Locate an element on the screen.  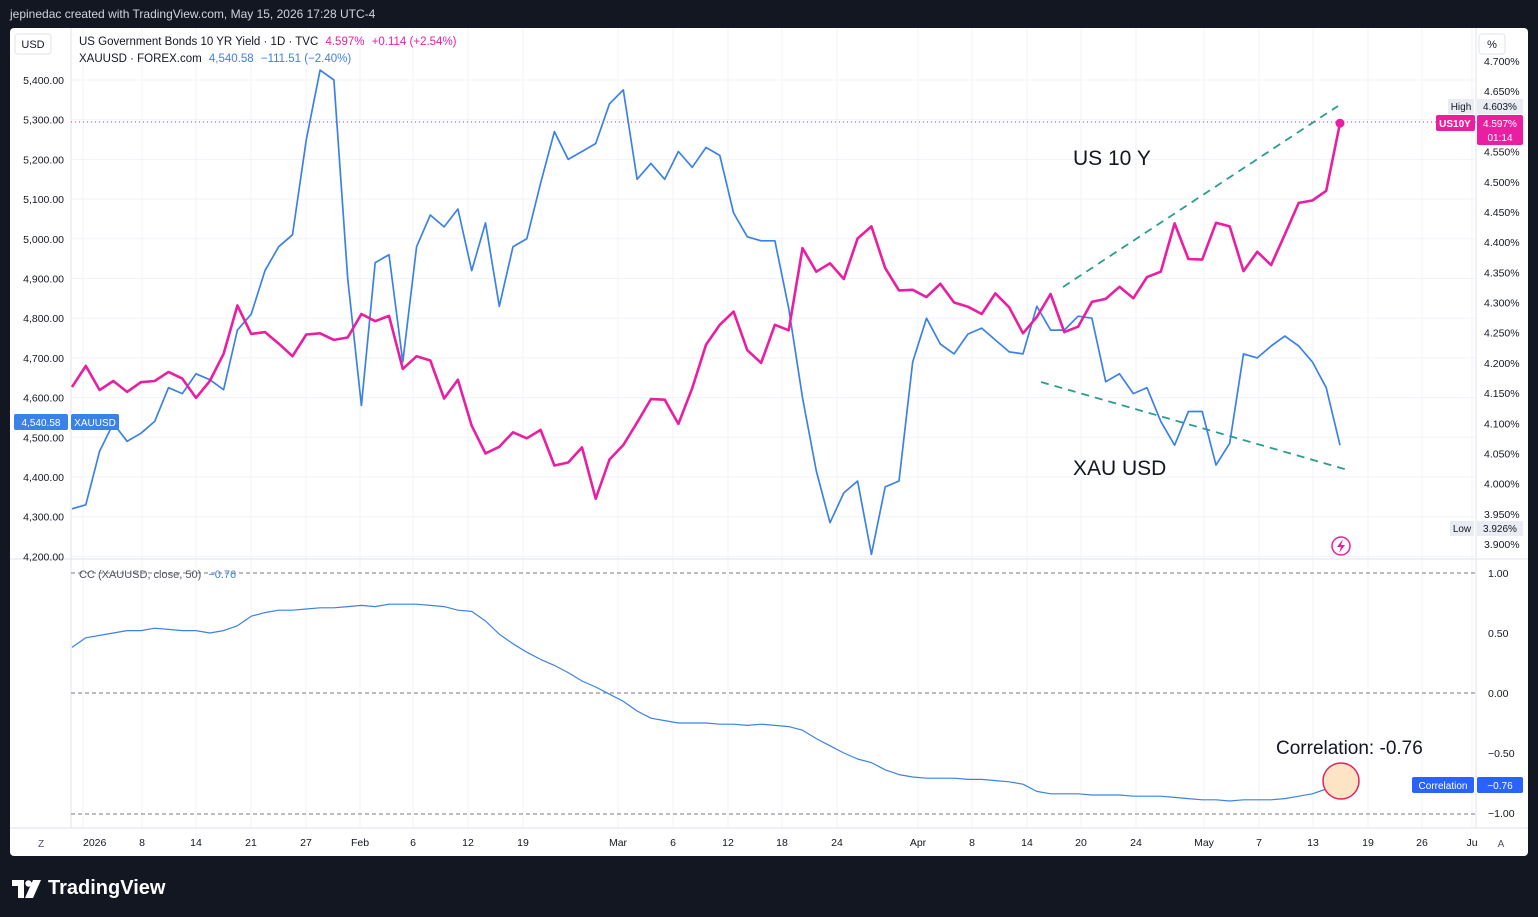
left-unit-label: USD is located at coordinates (32, 45).